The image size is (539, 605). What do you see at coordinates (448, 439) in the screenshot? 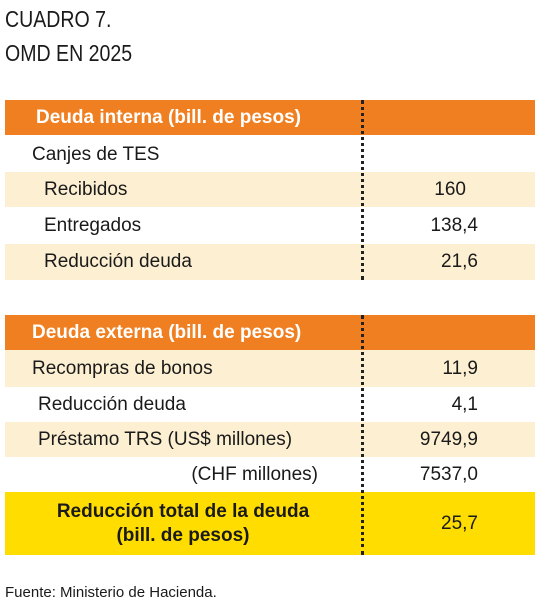
I see `row-value: 9749,9` at bounding box center [448, 439].